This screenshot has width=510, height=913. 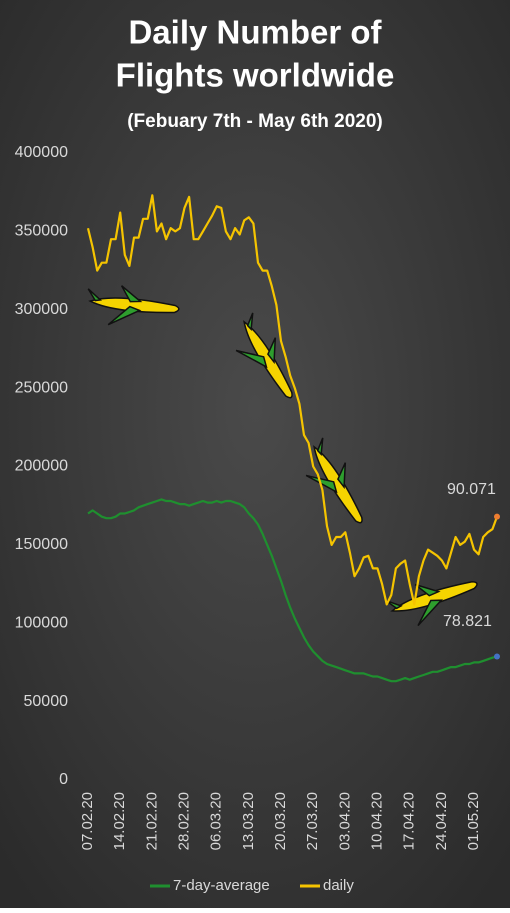 I want to click on y-tick-label: 0, so click(x=63, y=779).